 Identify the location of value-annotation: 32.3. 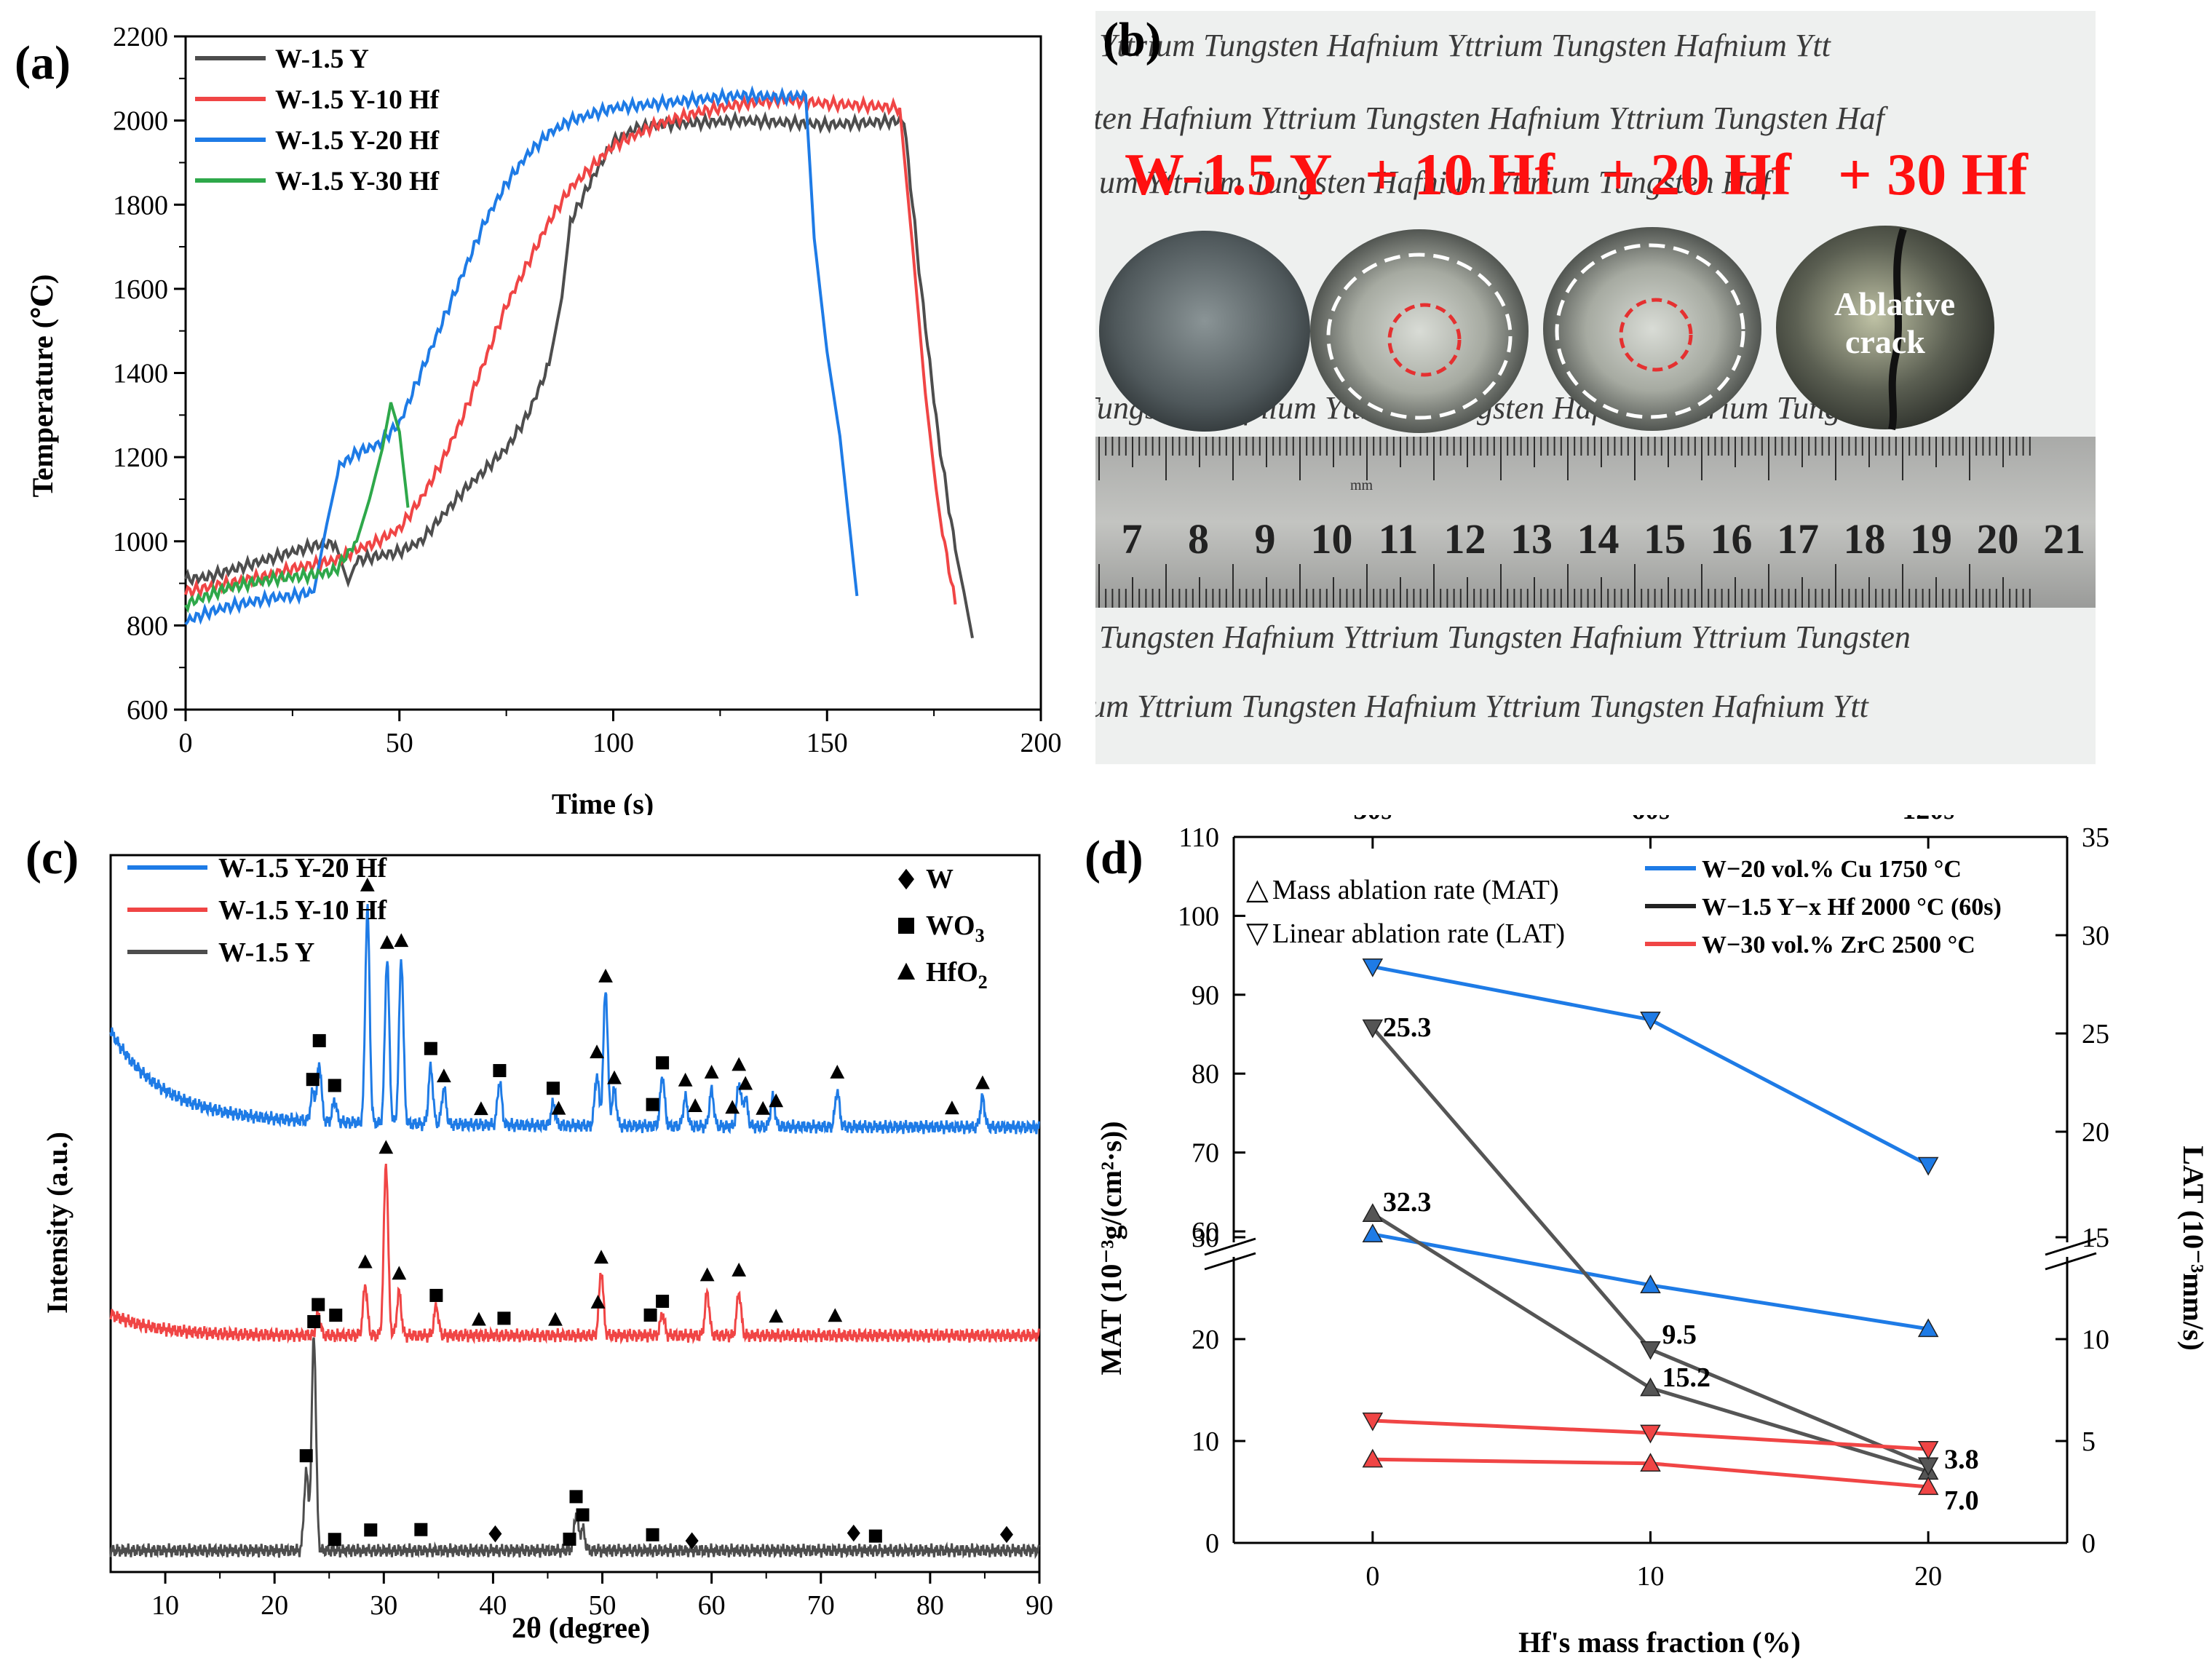
(1407, 1203).